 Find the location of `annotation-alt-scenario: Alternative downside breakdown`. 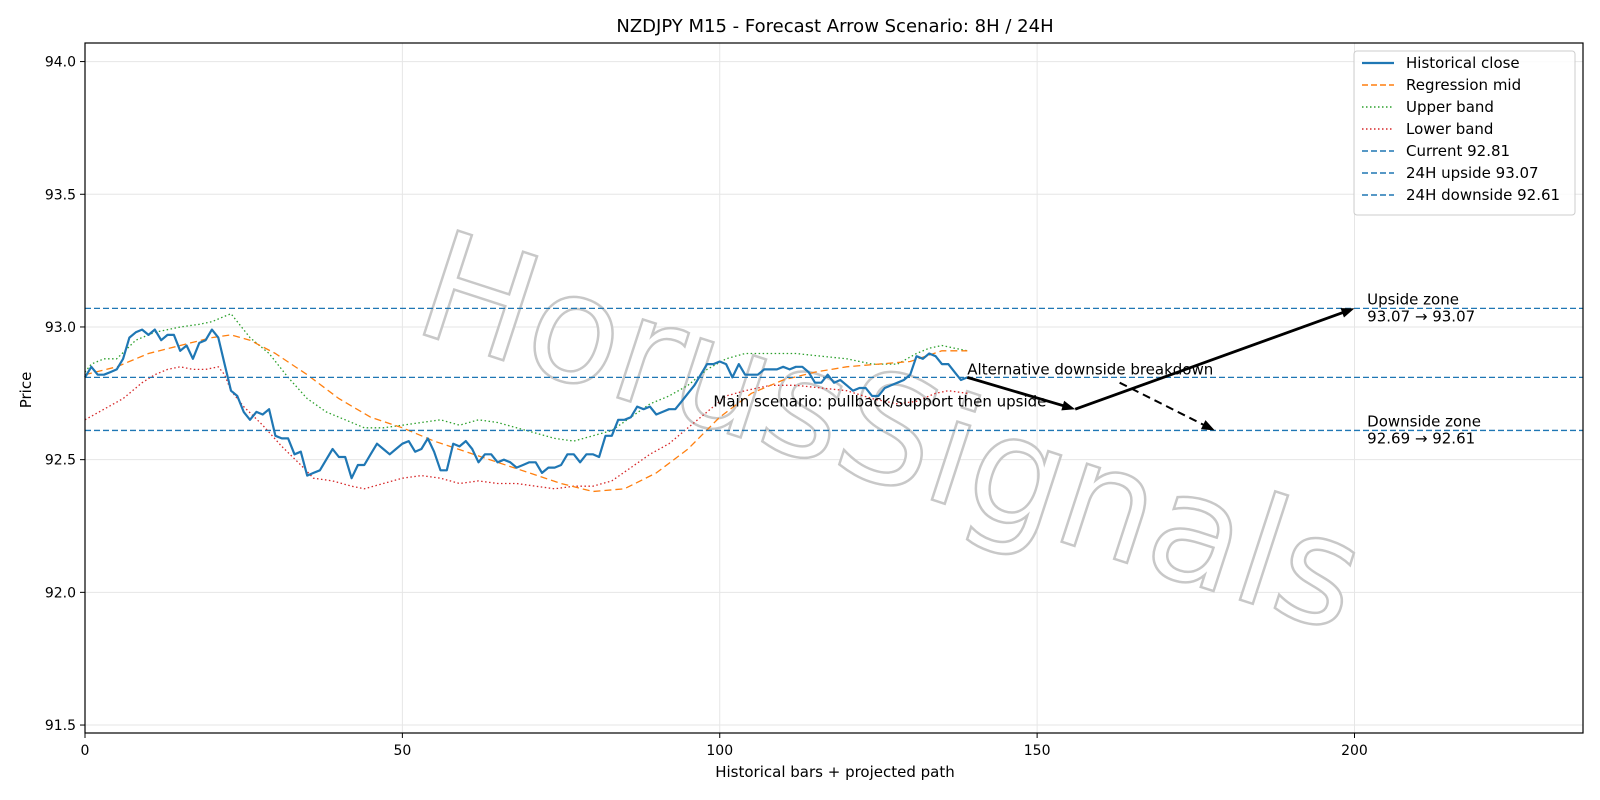

annotation-alt-scenario: Alternative downside breakdown is located at coordinates (1090, 370).